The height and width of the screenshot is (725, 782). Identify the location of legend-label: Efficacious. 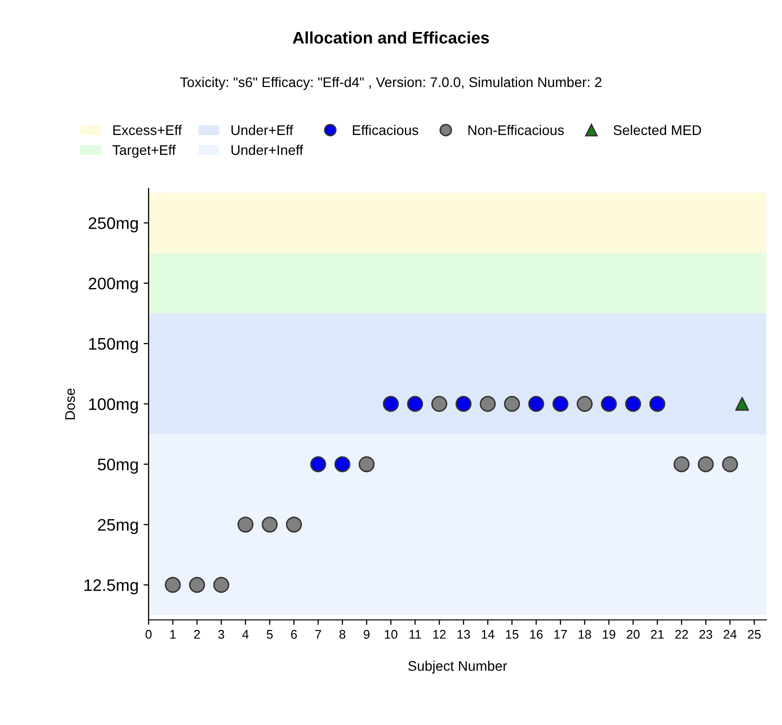
(385, 130).